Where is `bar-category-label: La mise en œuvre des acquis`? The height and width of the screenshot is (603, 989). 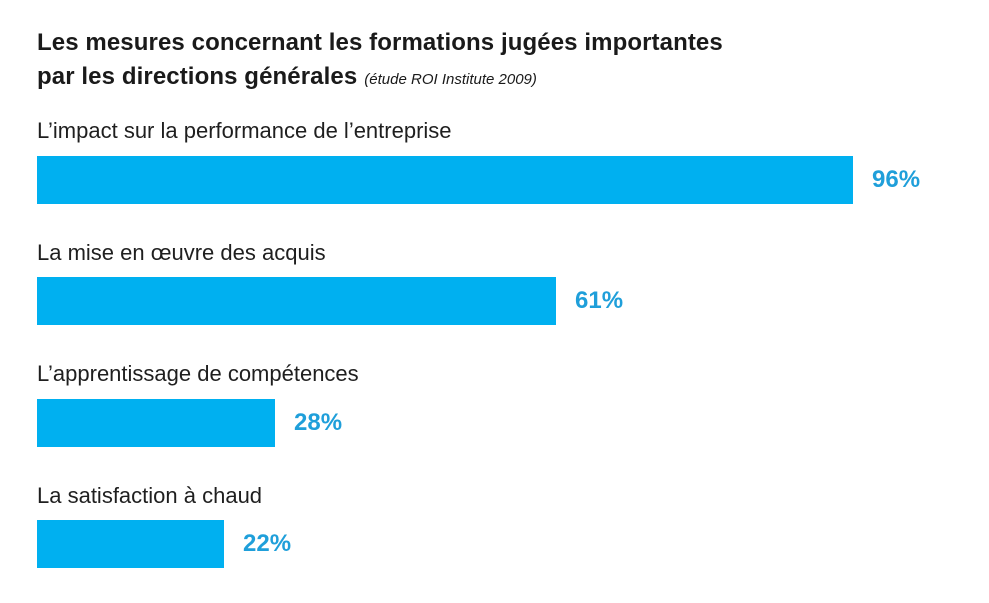 bar-category-label: La mise en œuvre des acquis is located at coordinates (181, 252).